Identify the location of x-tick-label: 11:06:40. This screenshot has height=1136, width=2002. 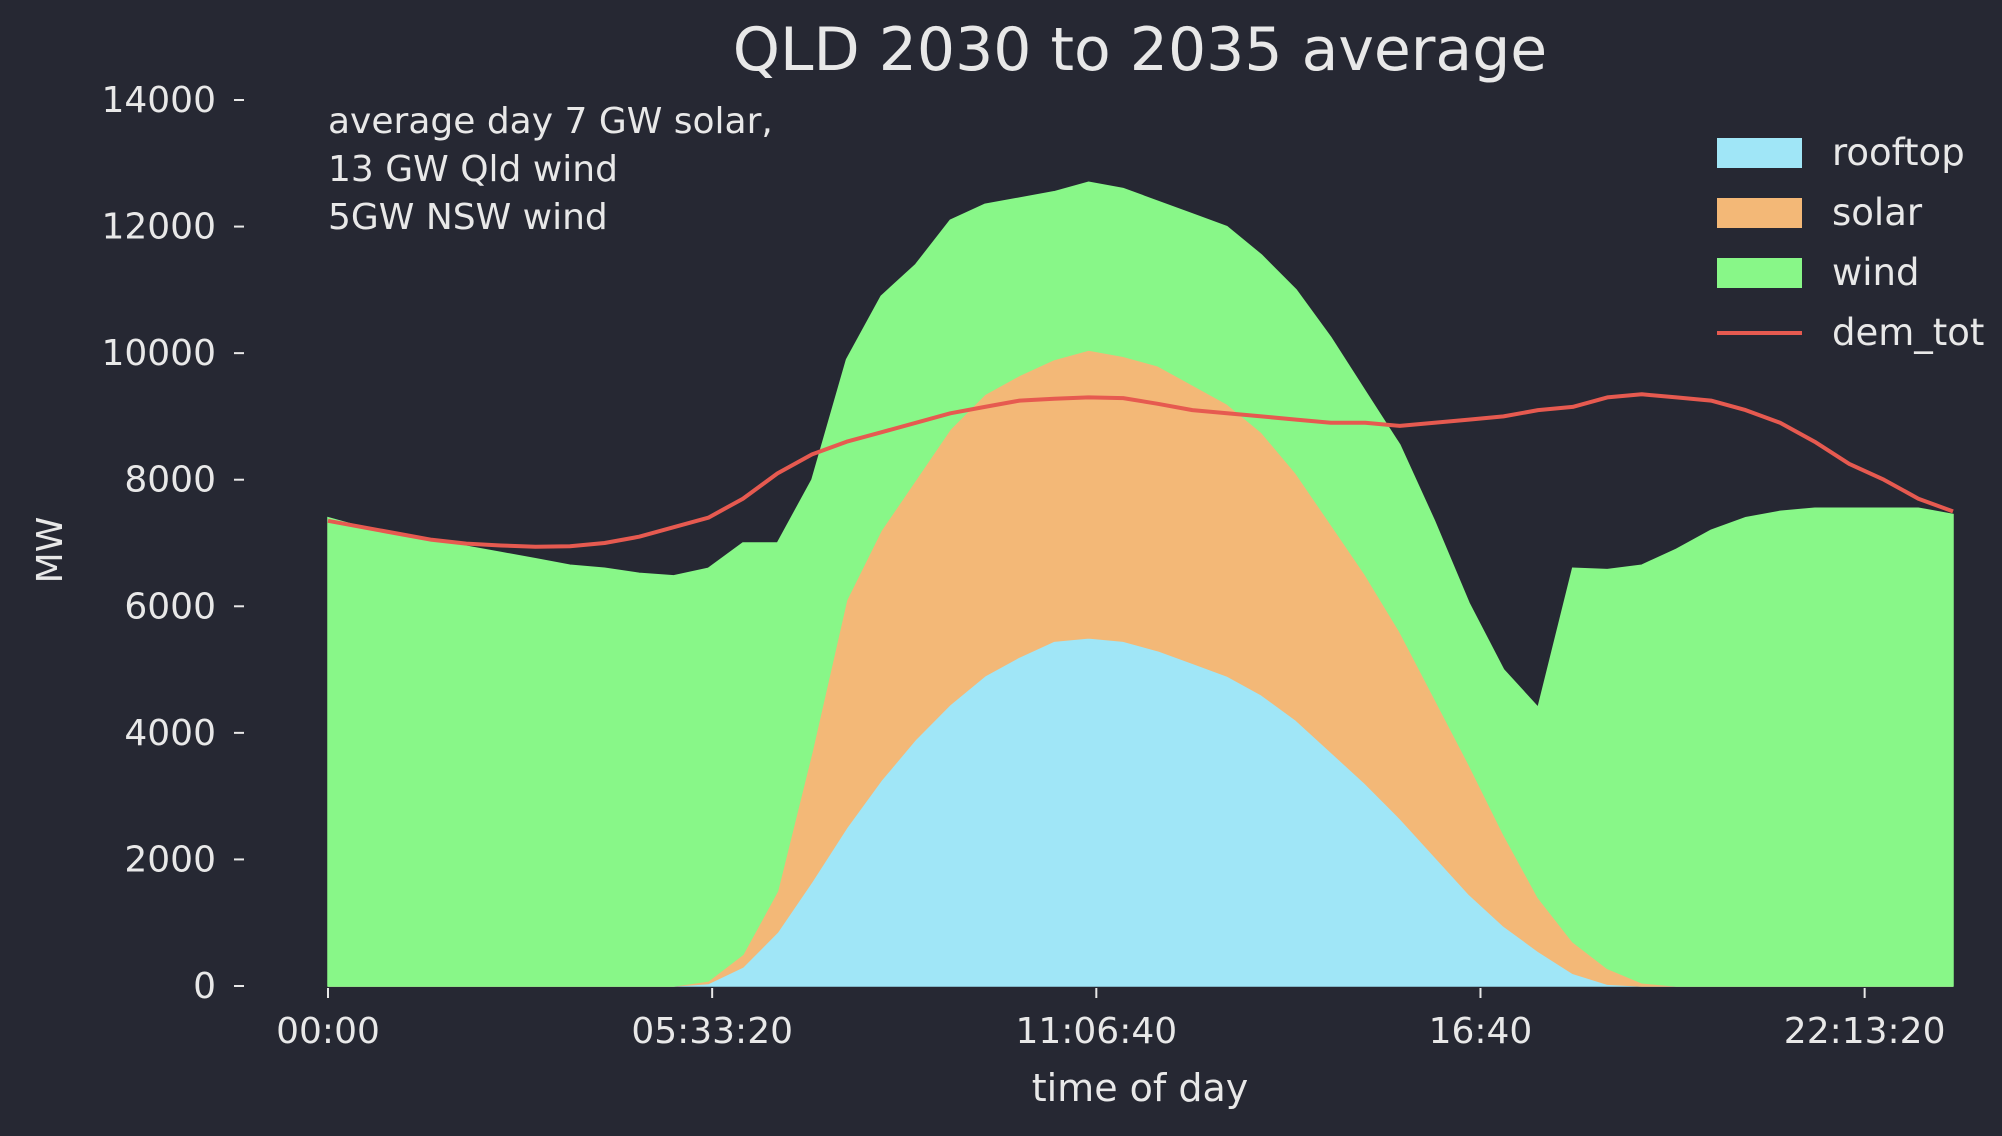
(1096, 1031).